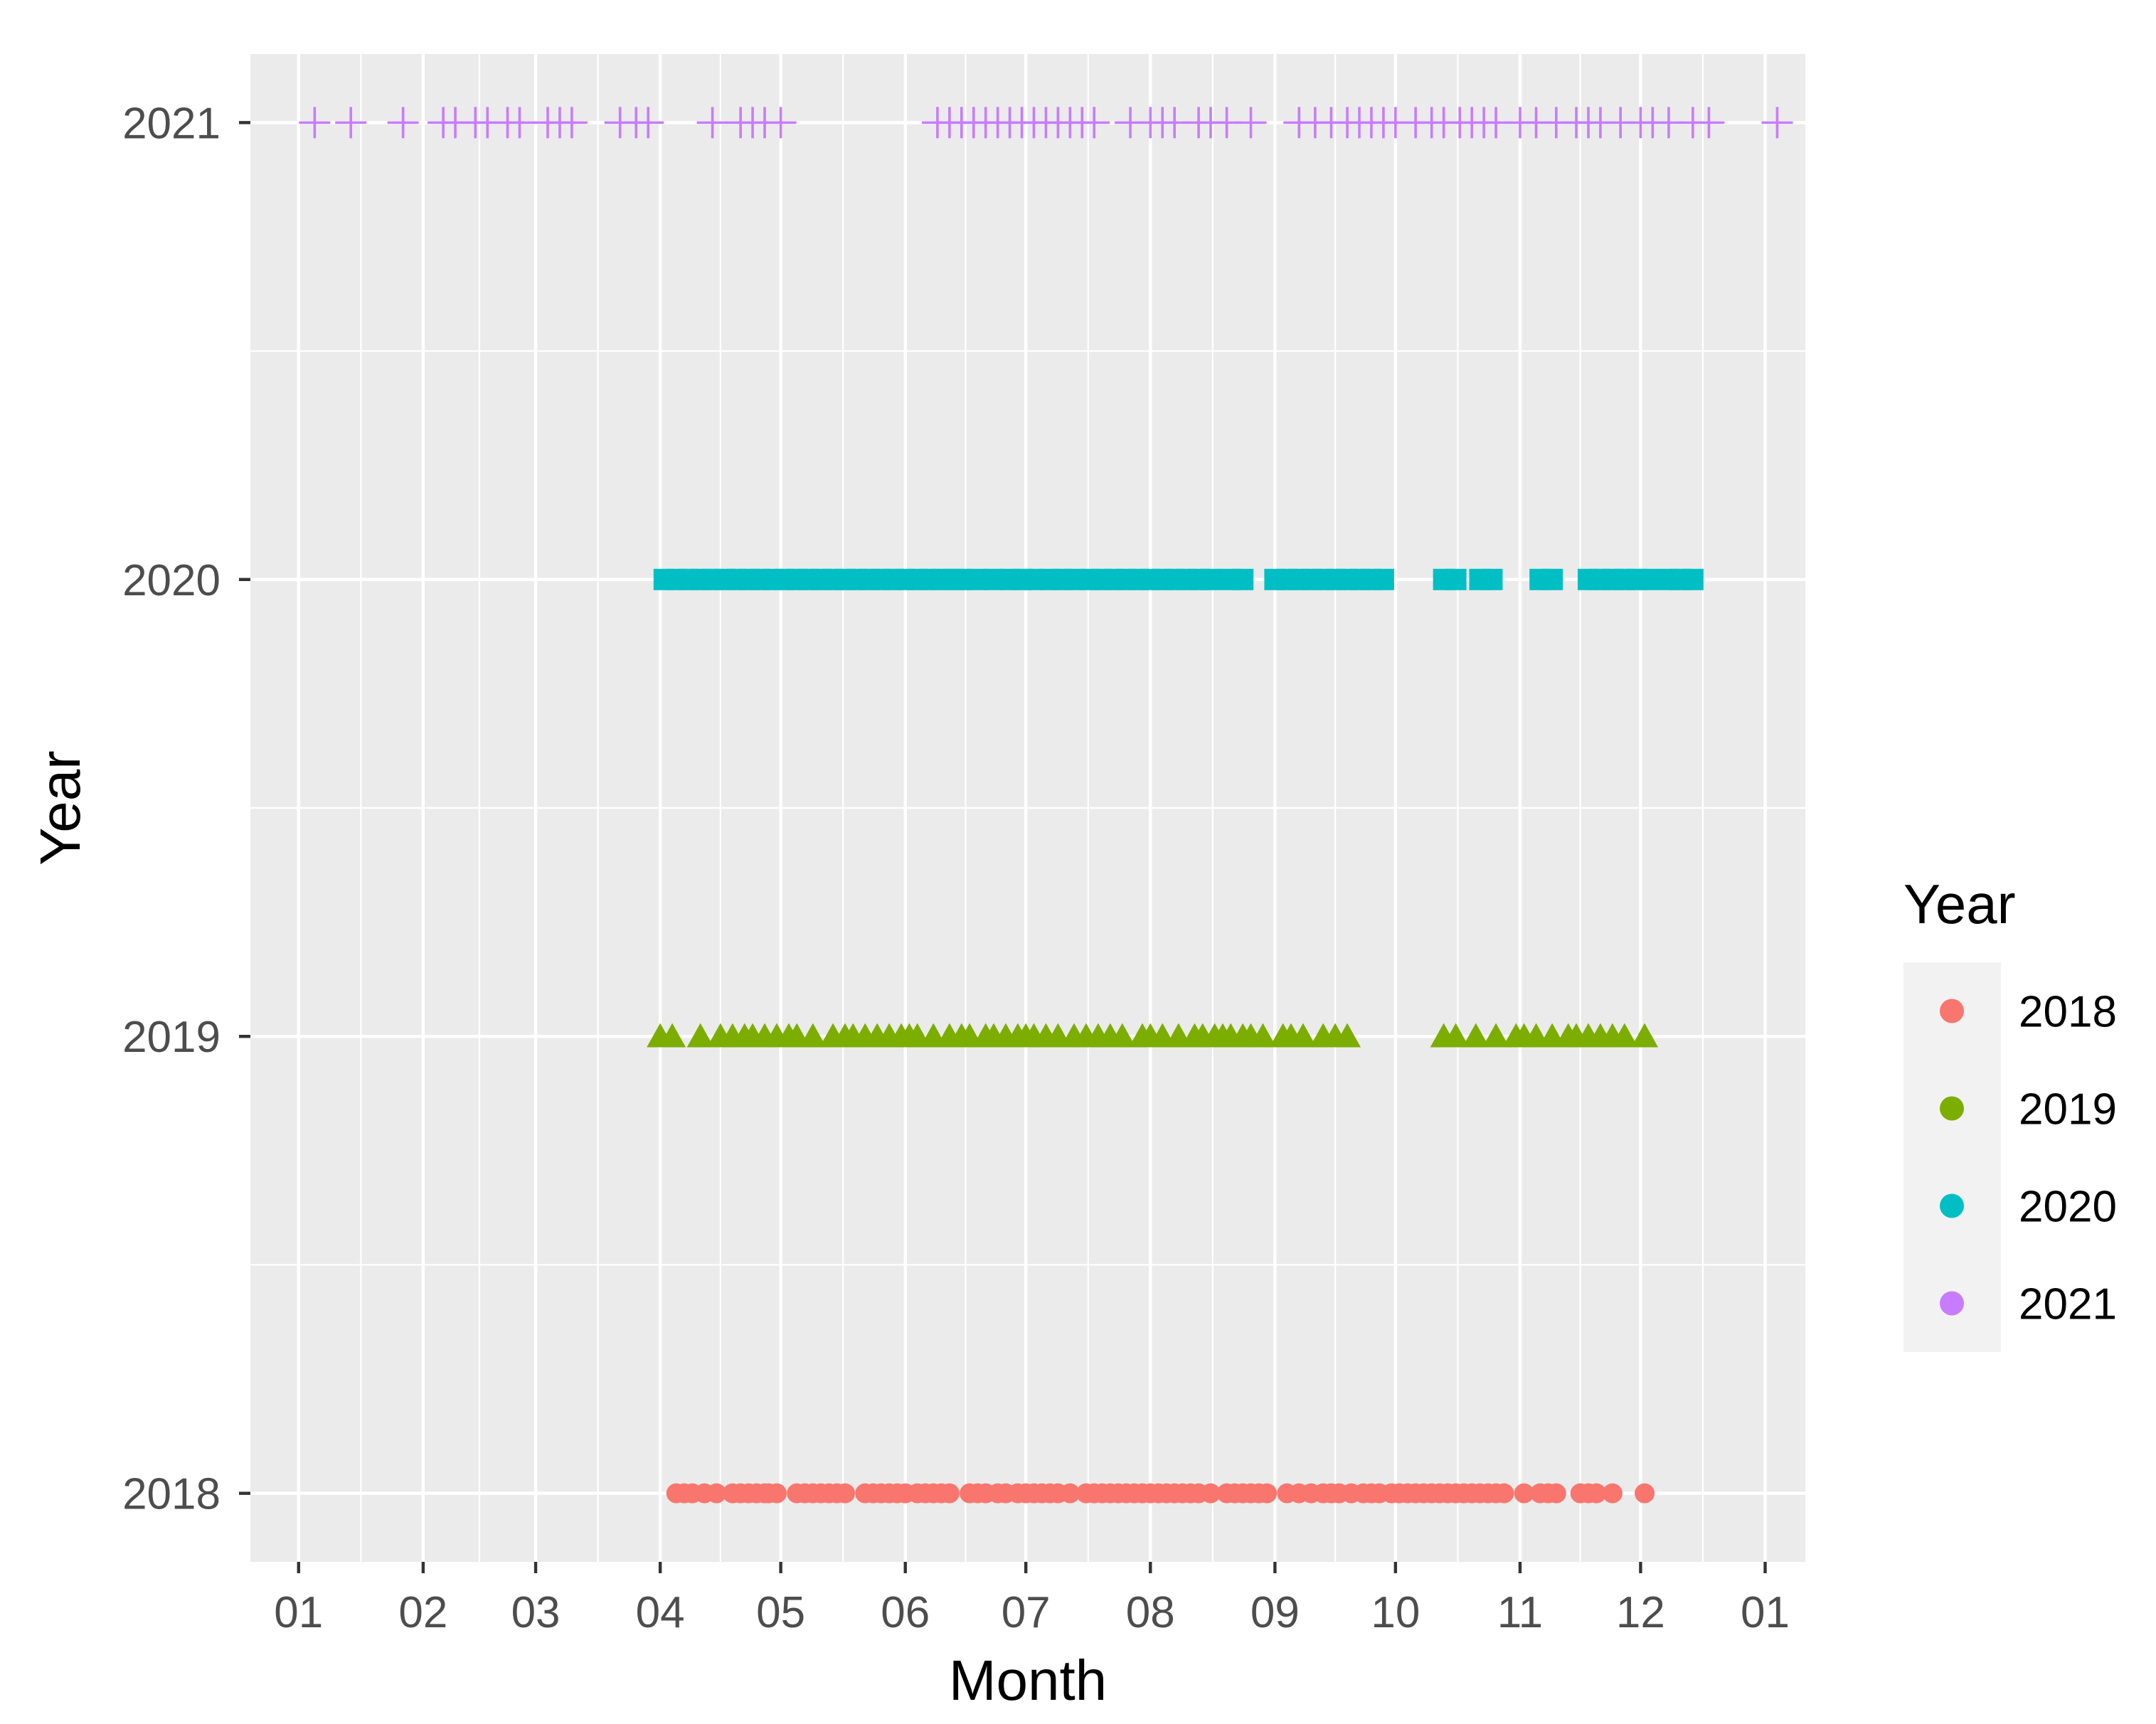 The height and width of the screenshot is (1724, 2156). Describe the element at coordinates (1275, 1613) in the screenshot. I see `x-tick-label: 09` at that location.